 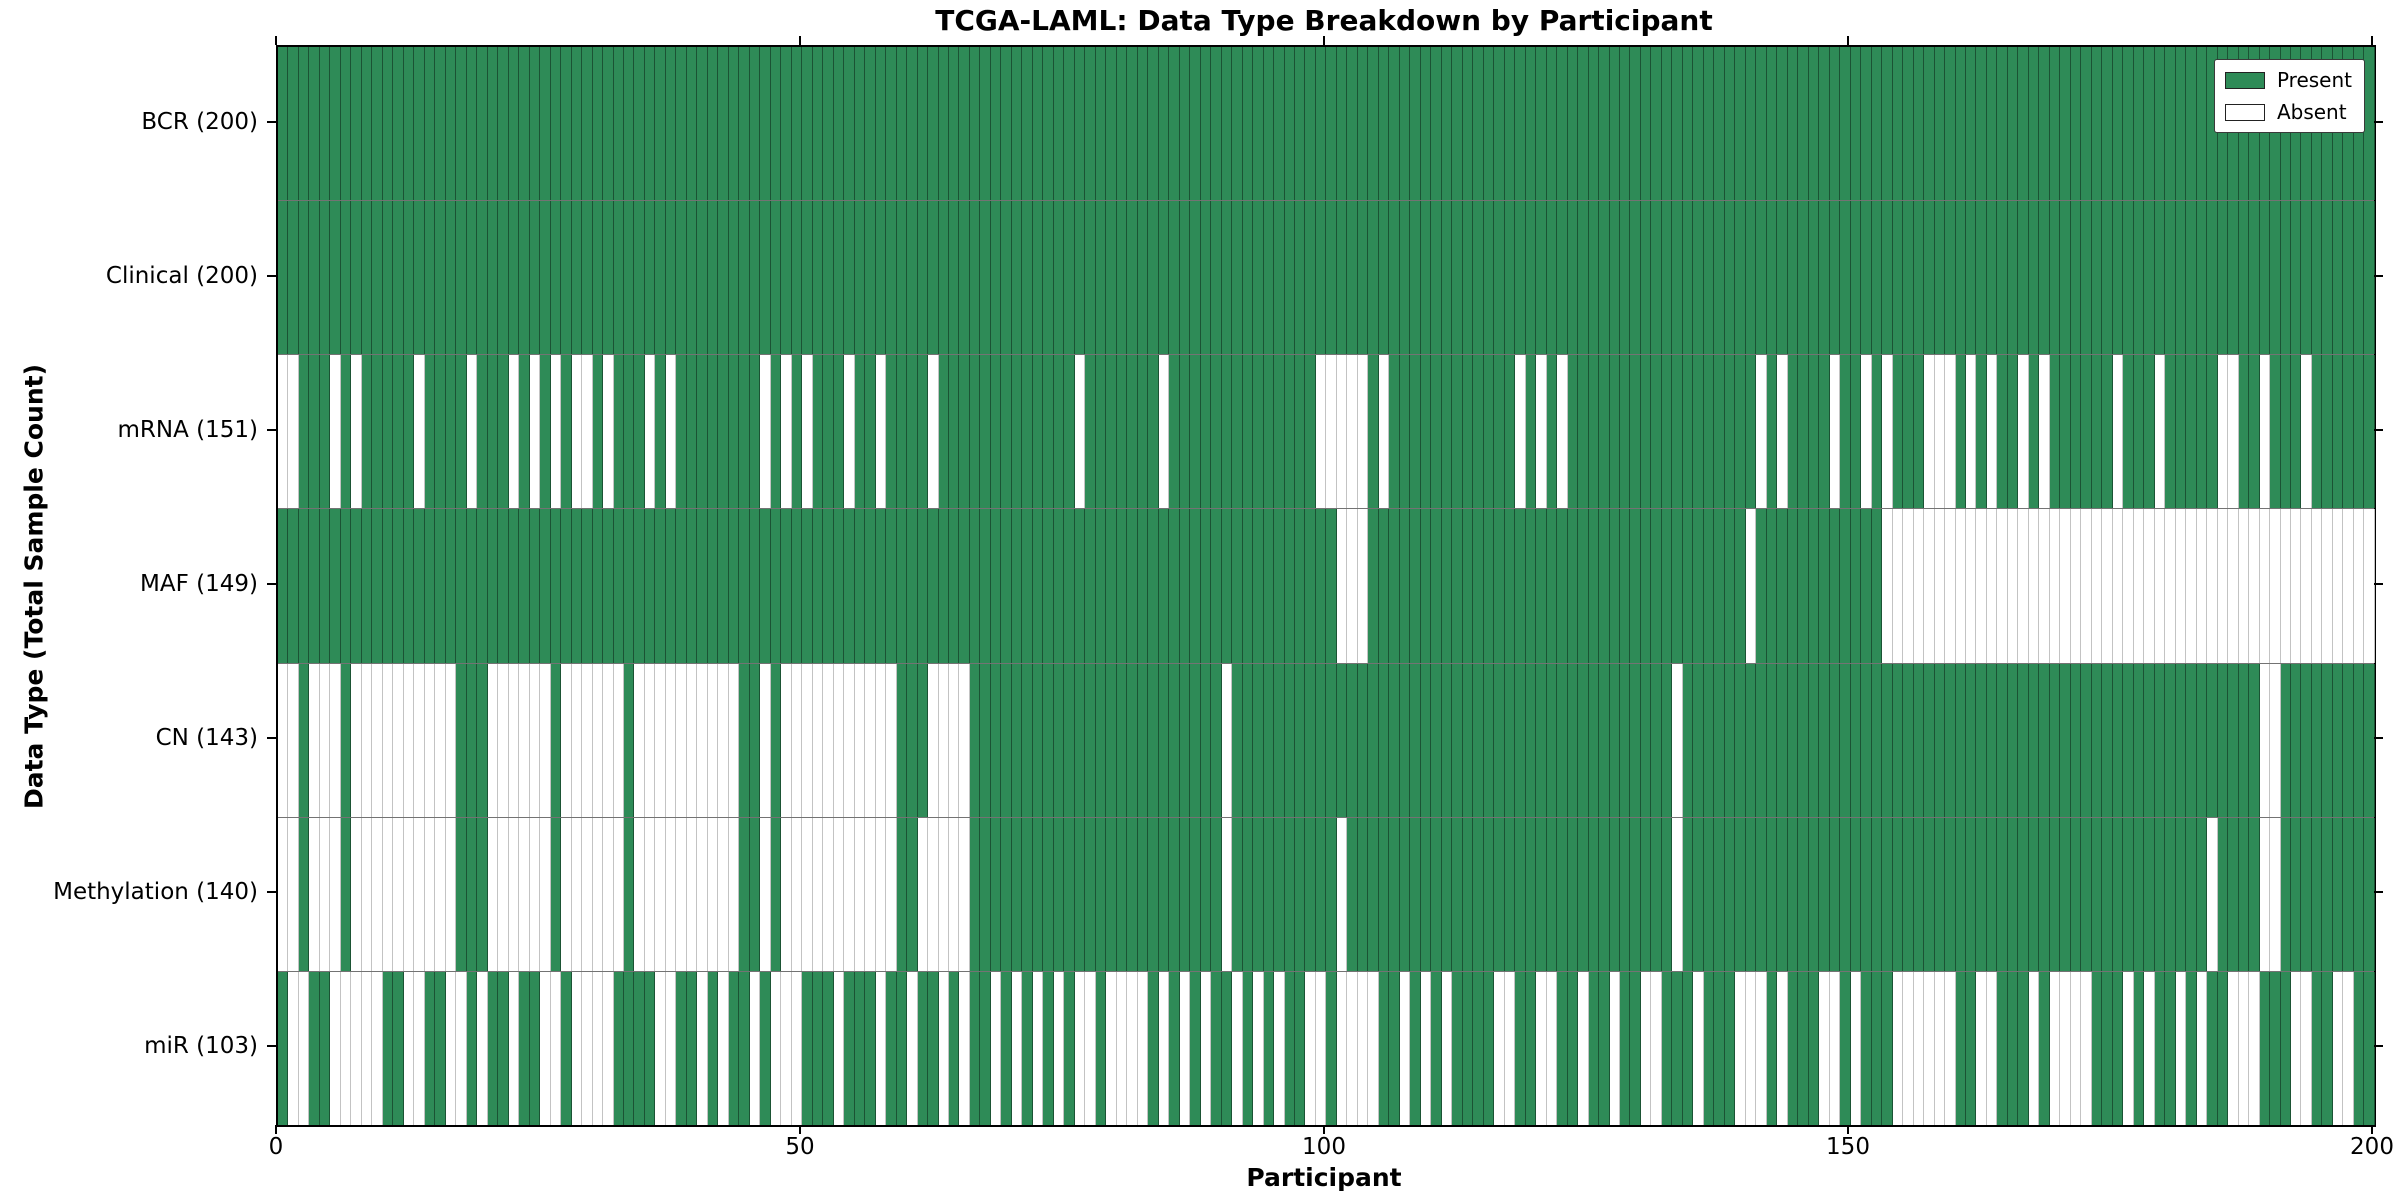 I want to click on y-tick-mark-right, so click(x=2378, y=892).